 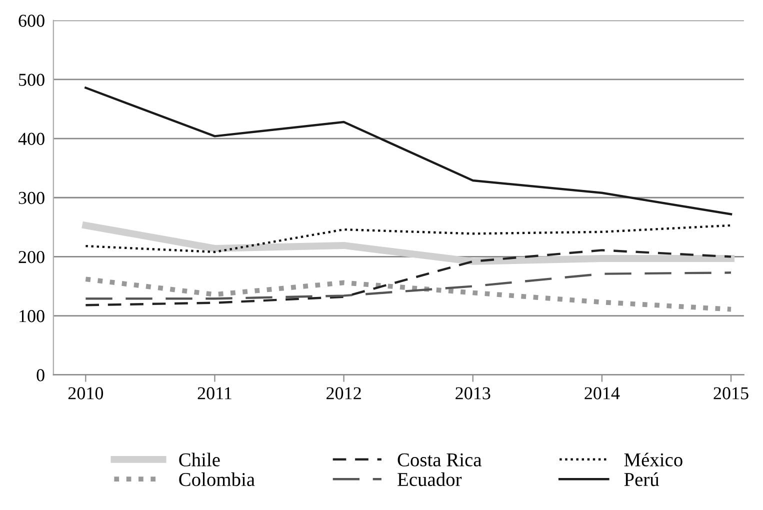 I want to click on y-tick-label: 500, so click(x=31, y=80).